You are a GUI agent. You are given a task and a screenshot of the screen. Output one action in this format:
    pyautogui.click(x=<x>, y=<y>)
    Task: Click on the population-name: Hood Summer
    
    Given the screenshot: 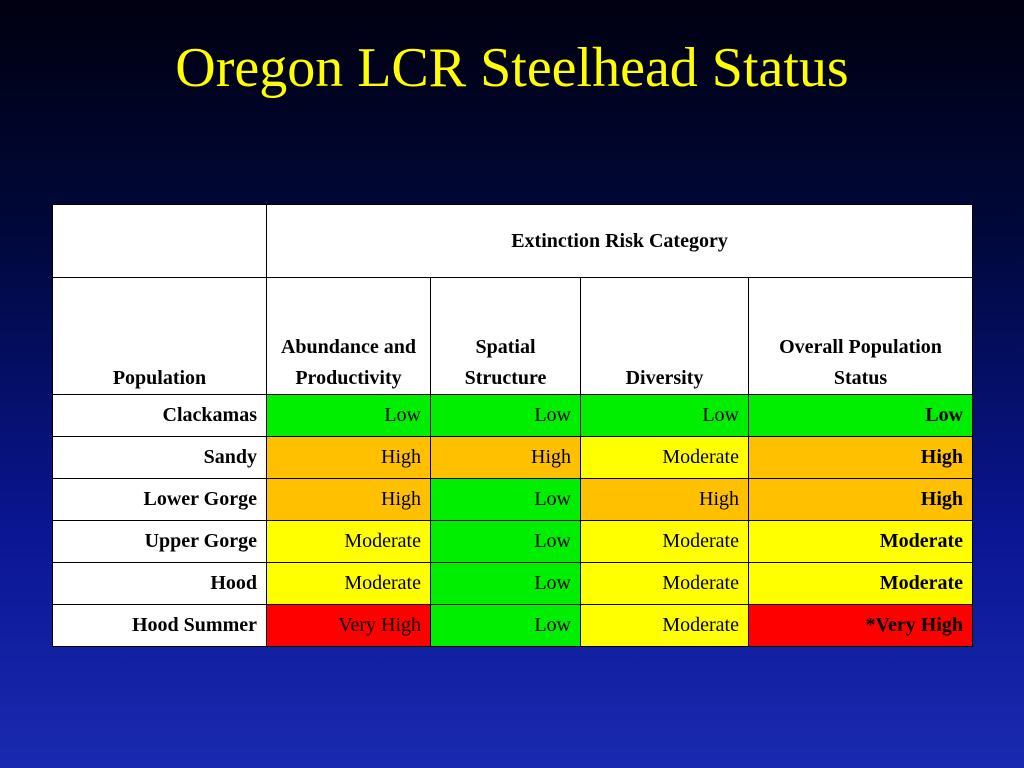 What is the action you would take?
    pyautogui.click(x=159, y=625)
    